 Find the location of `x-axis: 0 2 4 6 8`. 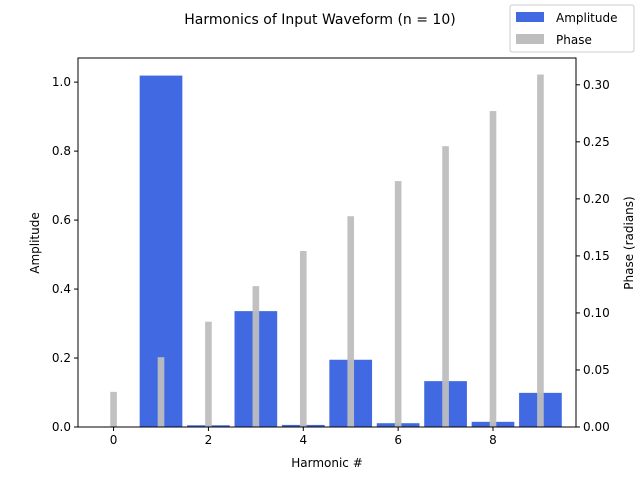

x-axis: 0 2 4 6 8 is located at coordinates (303, 437).